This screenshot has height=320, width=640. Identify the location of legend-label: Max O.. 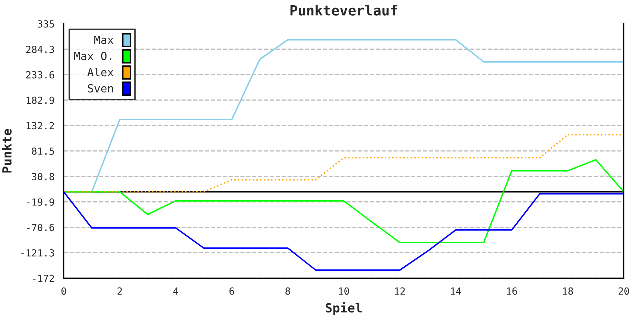
(93, 56).